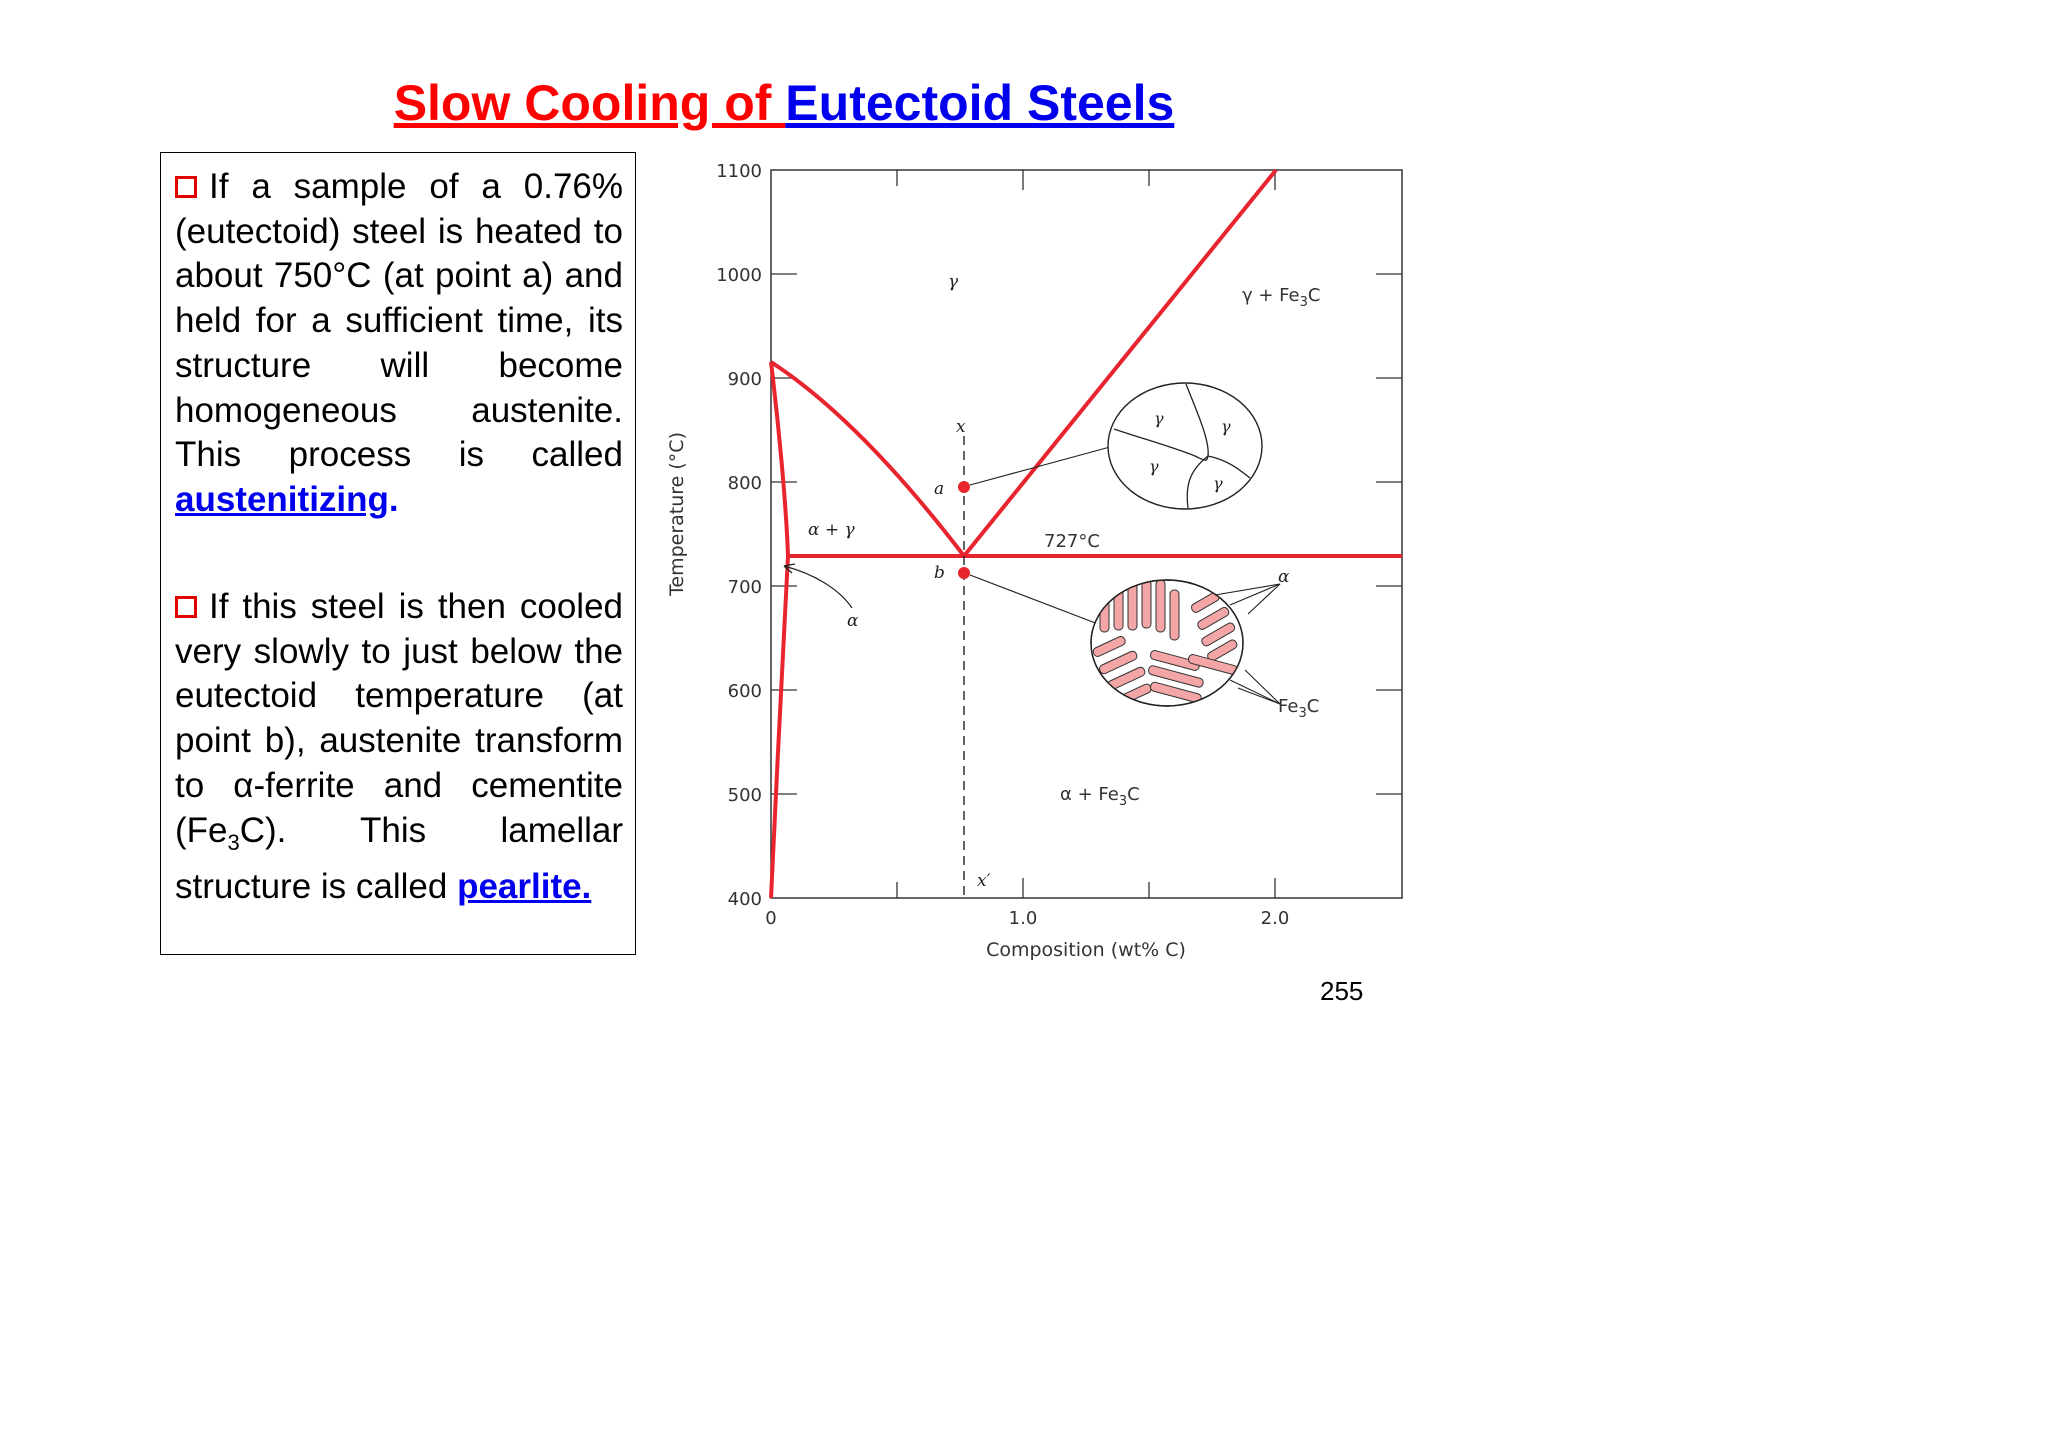 The image size is (2048, 1448). What do you see at coordinates (980, 103) in the screenshot?
I see `title-part-blue: Eutectoid Steels` at bounding box center [980, 103].